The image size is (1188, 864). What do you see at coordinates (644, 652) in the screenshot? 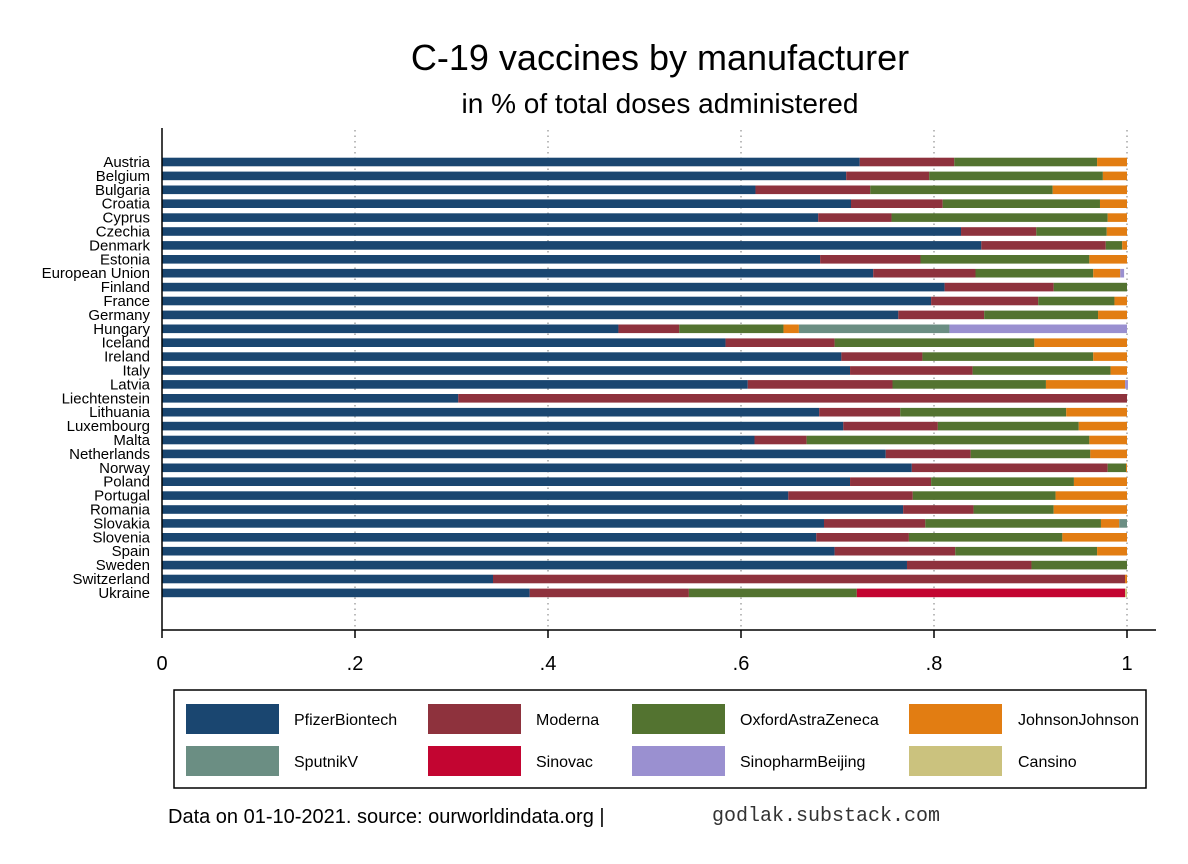
I see `x-axis-ticks: 0 .2 .4 .6 .8 1` at bounding box center [644, 652].